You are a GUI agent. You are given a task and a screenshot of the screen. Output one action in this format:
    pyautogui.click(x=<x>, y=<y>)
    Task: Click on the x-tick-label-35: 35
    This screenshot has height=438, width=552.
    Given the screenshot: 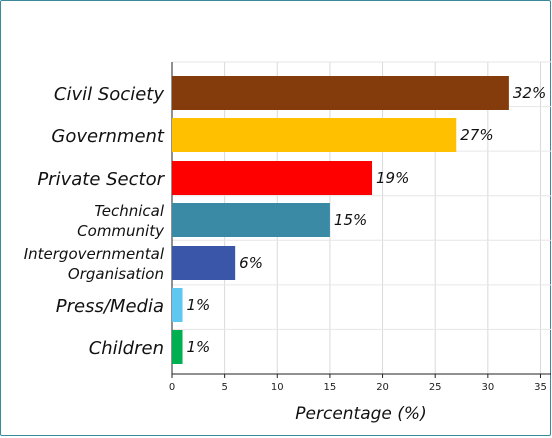 What is the action you would take?
    pyautogui.click(x=540, y=387)
    